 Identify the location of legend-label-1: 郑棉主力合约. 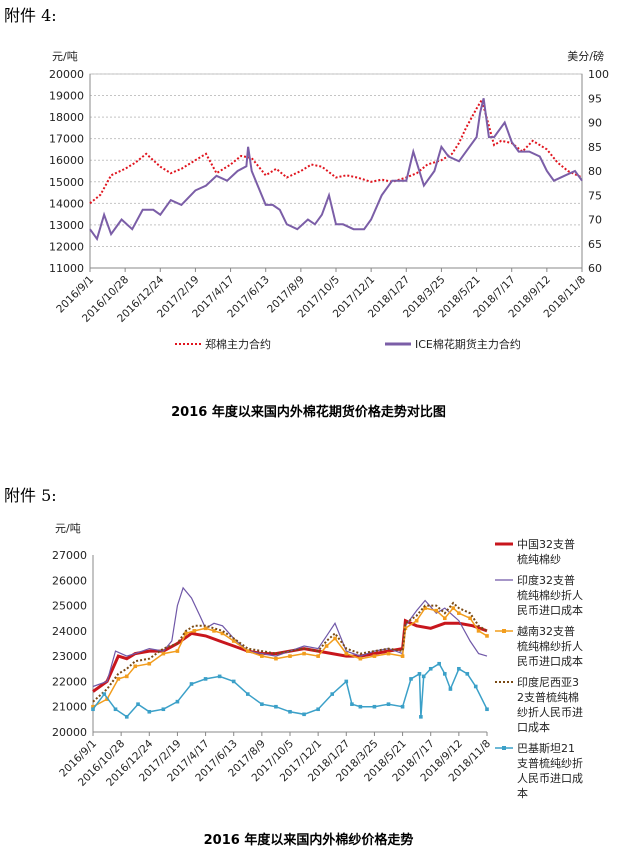
(238, 344).